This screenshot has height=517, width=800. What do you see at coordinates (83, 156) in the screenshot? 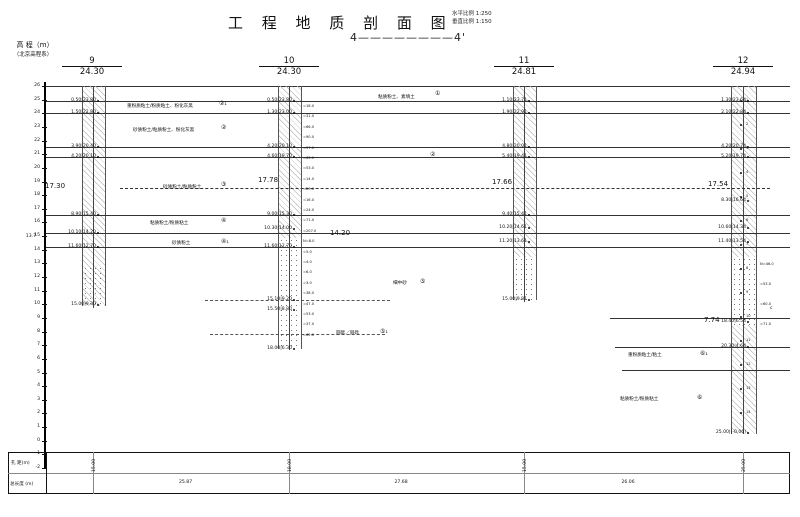
I see `depth-label-bh9-3: 4.20|20.10` at bounding box center [83, 156].